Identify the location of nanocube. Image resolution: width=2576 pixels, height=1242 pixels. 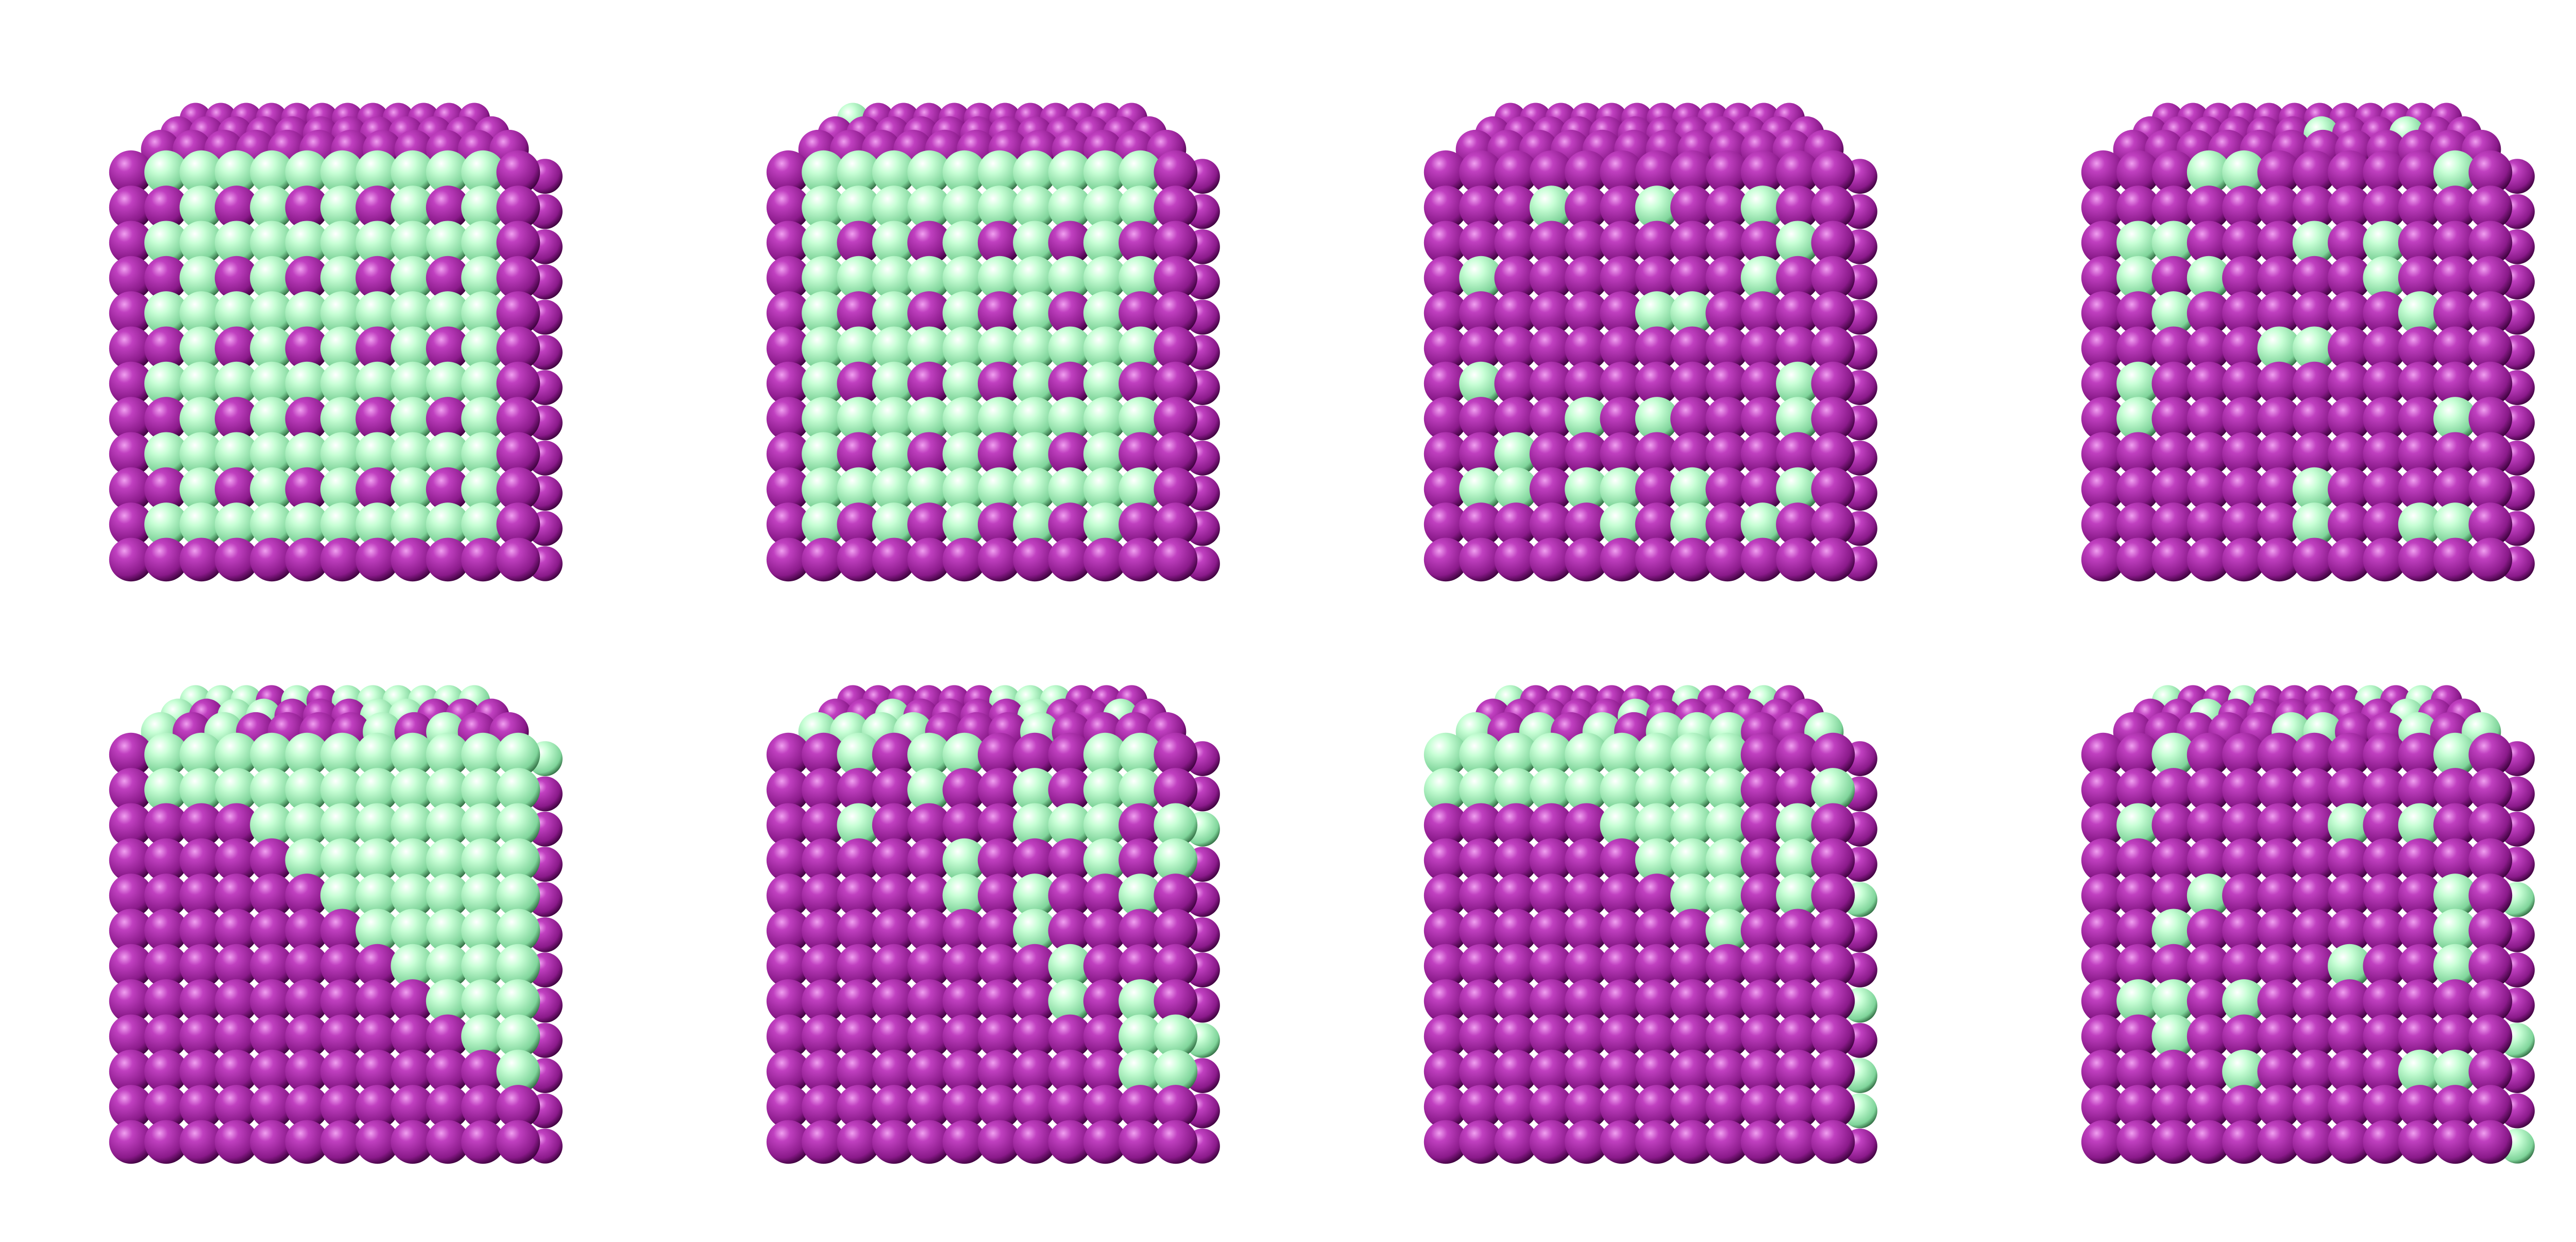
(993, 924).